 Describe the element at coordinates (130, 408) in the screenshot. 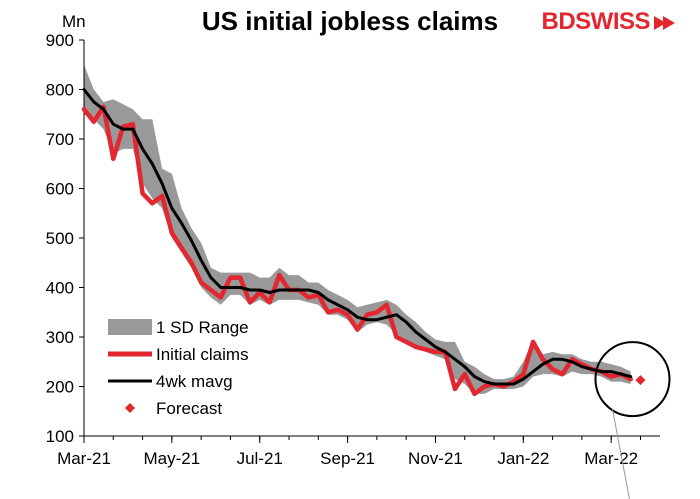

I see `legend-swatch-forecast` at that location.